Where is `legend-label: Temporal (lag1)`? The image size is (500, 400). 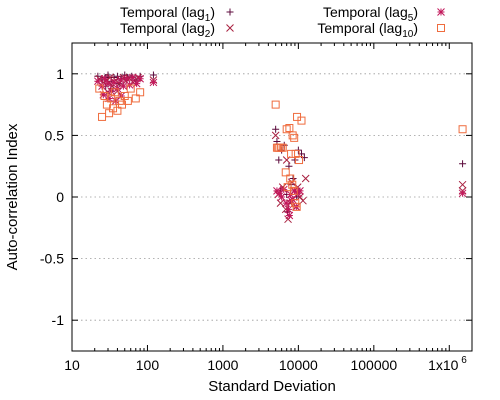
legend-label: Temporal (lag1) is located at coordinates (167, 14).